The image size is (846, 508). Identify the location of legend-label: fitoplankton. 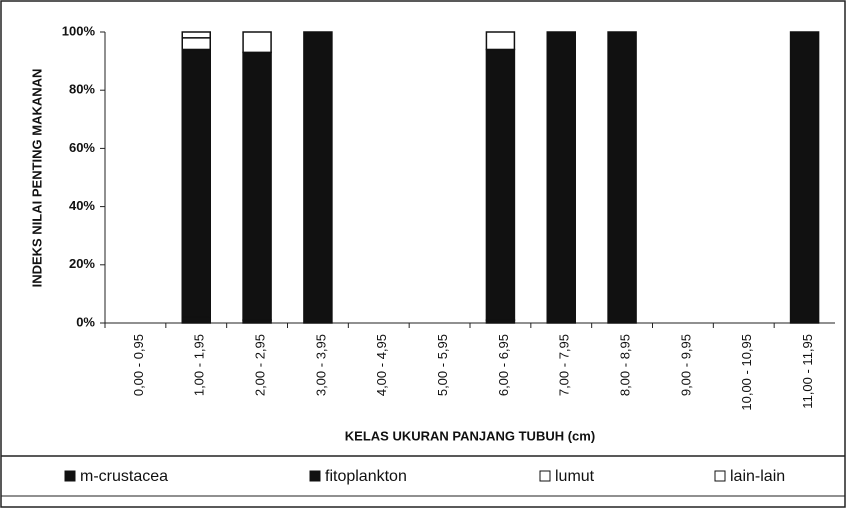
(366, 476).